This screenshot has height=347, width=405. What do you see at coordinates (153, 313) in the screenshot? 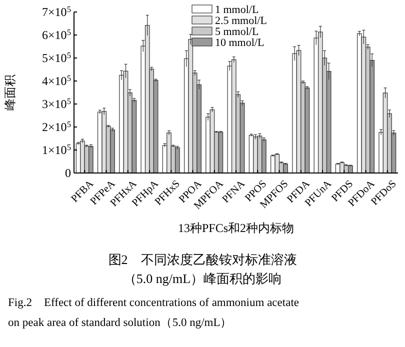
I see `caption: Fig.2 Effect of different concentrations of ammonium acetate on peak area of standard solution（5.0 ng/mL）` at bounding box center [153, 313].